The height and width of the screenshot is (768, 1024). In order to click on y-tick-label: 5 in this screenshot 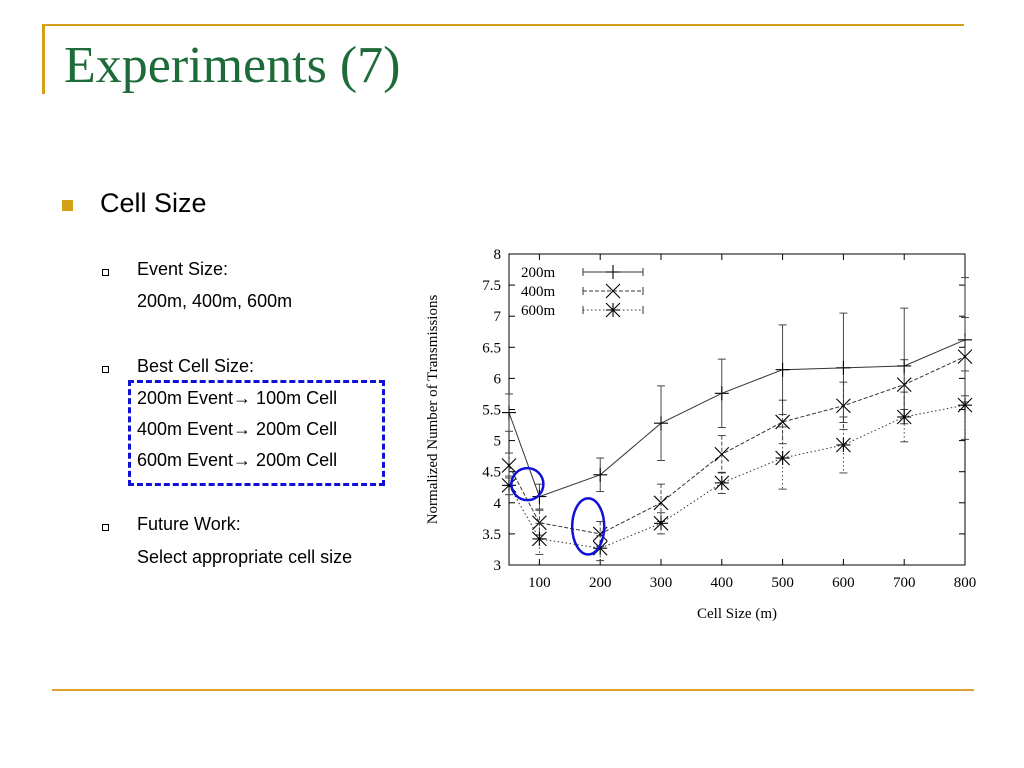, I will do `click(498, 442)`.